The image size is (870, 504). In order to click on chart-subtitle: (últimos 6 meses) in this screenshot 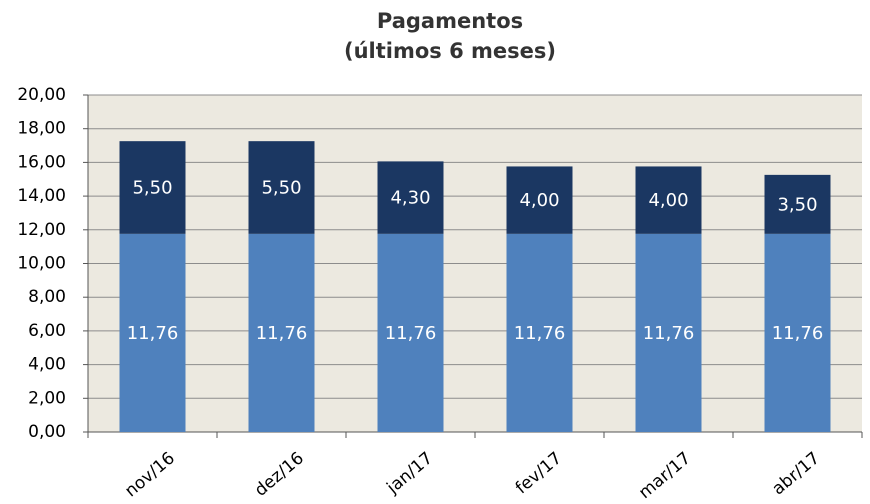, I will do `click(450, 51)`.